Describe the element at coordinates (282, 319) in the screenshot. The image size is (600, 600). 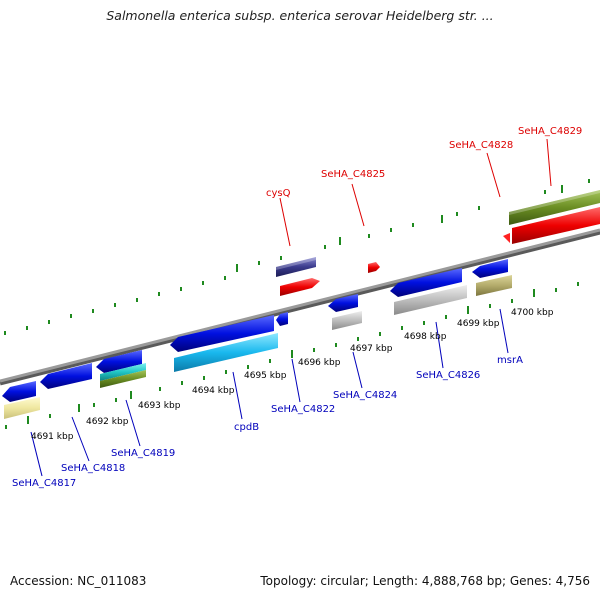
I see `gene-SeHA_C4822-arrow` at that location.